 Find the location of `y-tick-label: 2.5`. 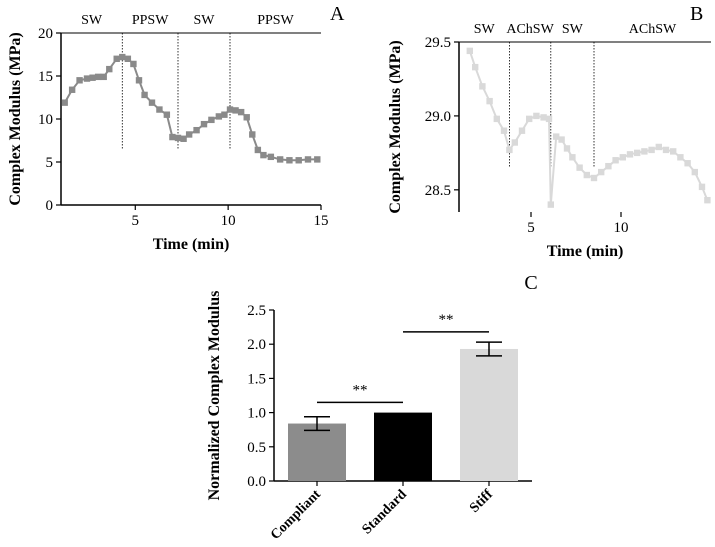

y-tick-label: 2.5 is located at coordinates (256, 311).